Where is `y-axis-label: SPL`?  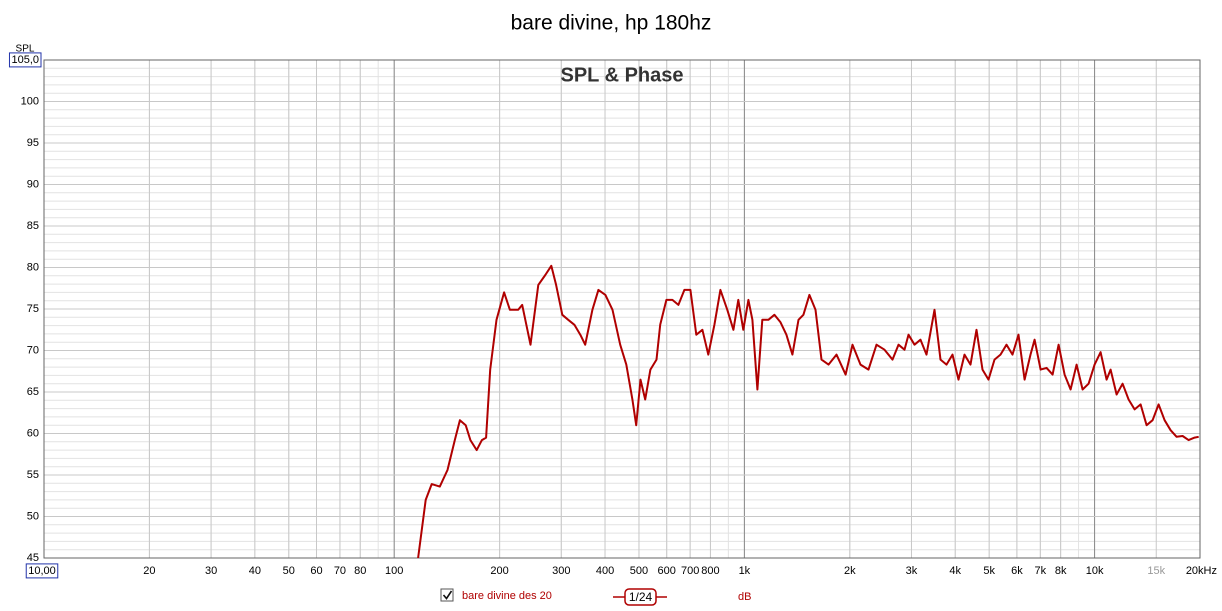
y-axis-label: SPL is located at coordinates (25, 49).